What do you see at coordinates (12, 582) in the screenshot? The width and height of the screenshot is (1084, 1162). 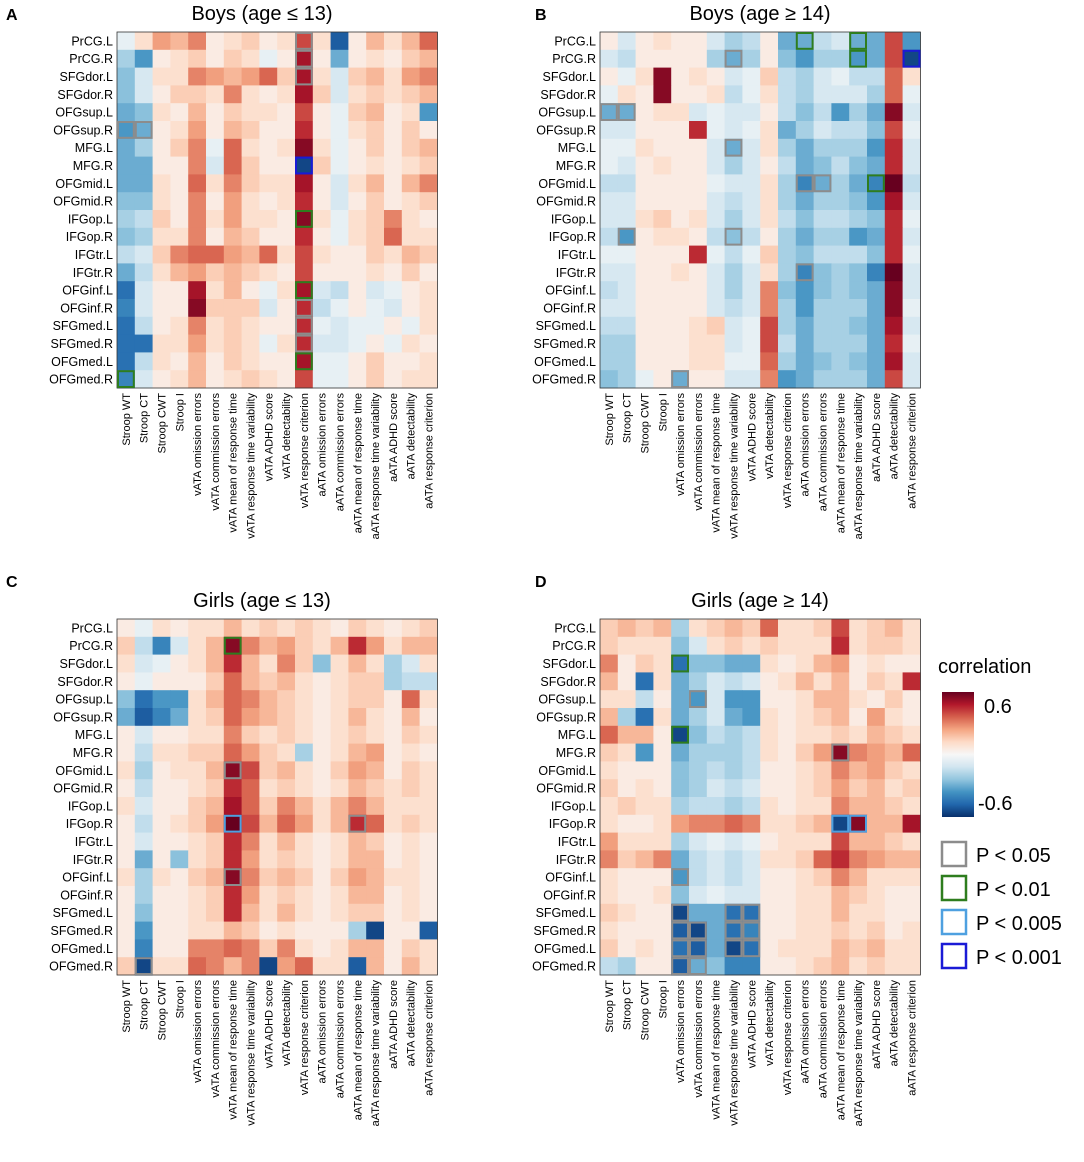 I see `panel-label: C` at bounding box center [12, 582].